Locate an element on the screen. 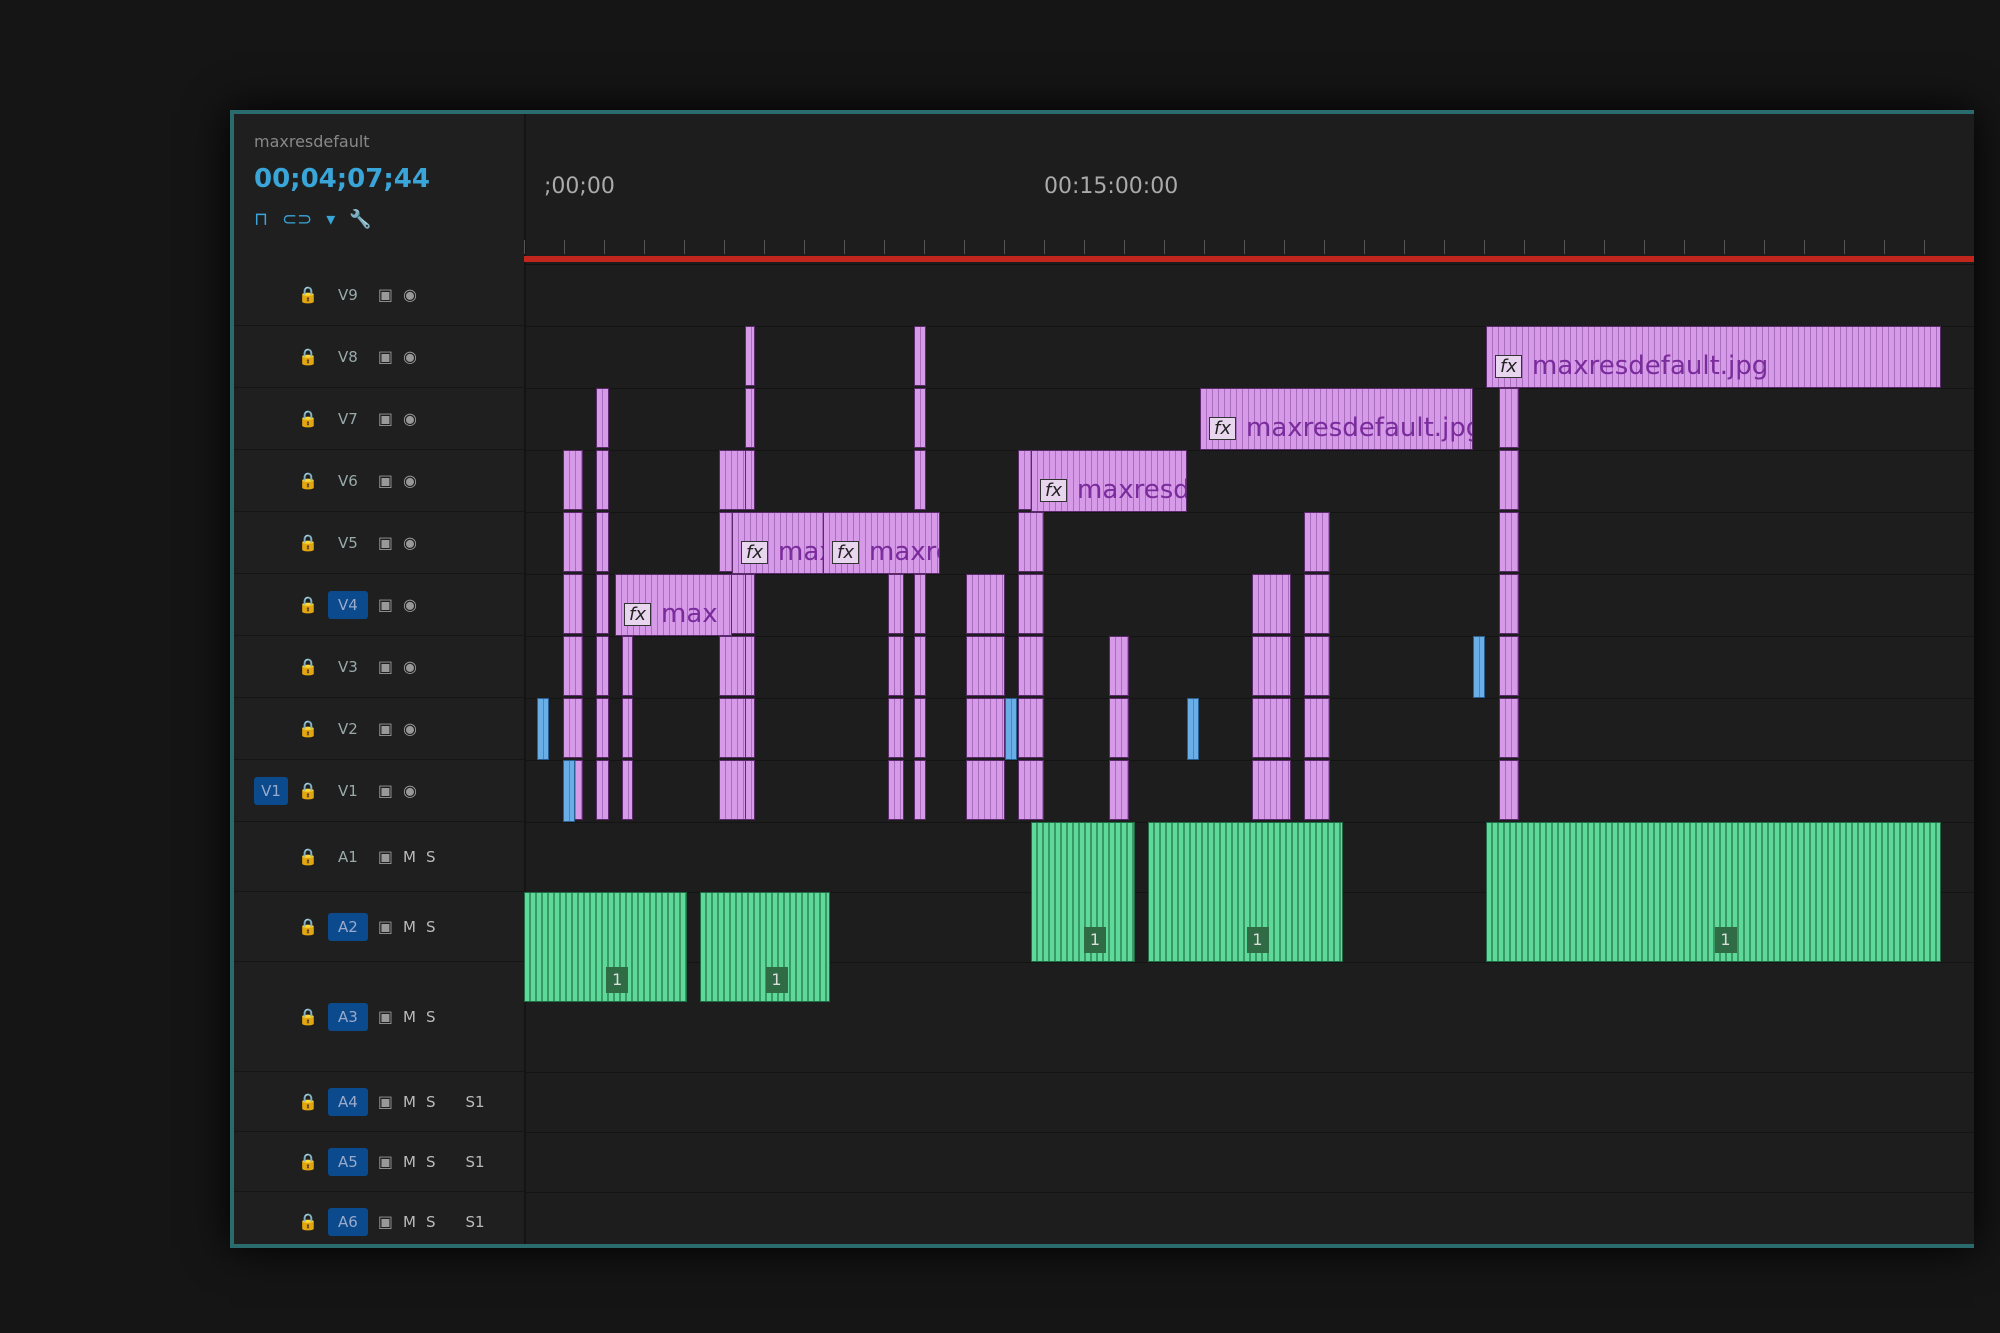  track-target: V4 is located at coordinates (347, 604).